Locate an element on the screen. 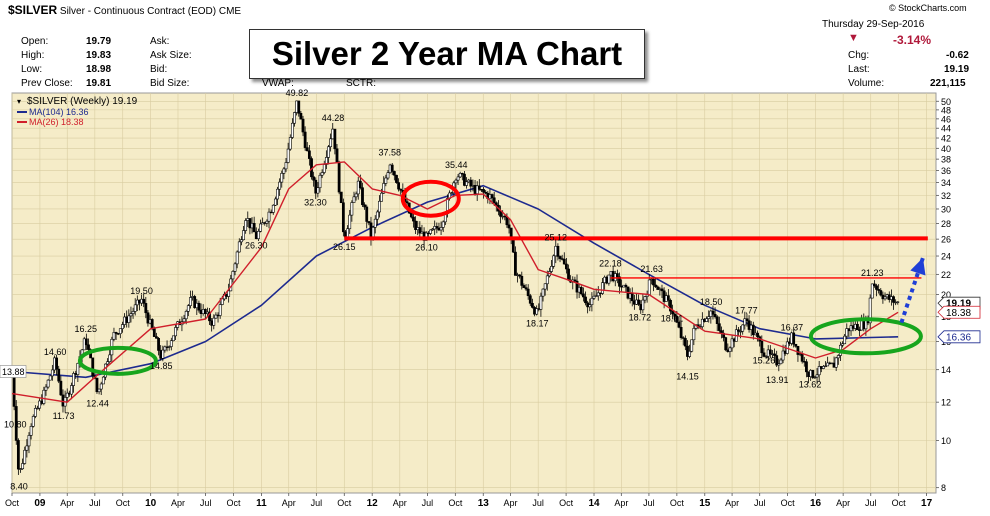 This screenshot has height=516, width=990. legend-ma104-label: MA(104) 16.36 is located at coordinates (59, 112).